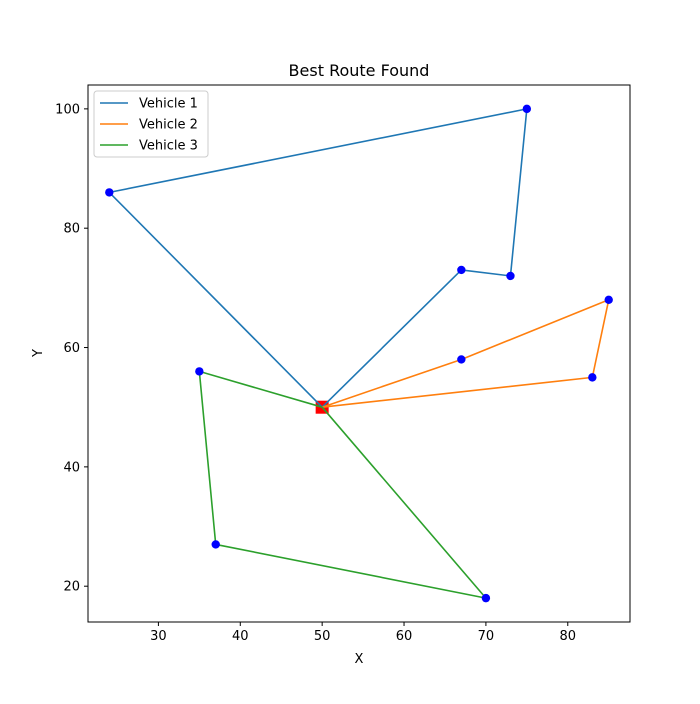 The width and height of the screenshot is (700, 704). What do you see at coordinates (71, 587) in the screenshot?
I see `y-tick-label-20: 20` at bounding box center [71, 587].